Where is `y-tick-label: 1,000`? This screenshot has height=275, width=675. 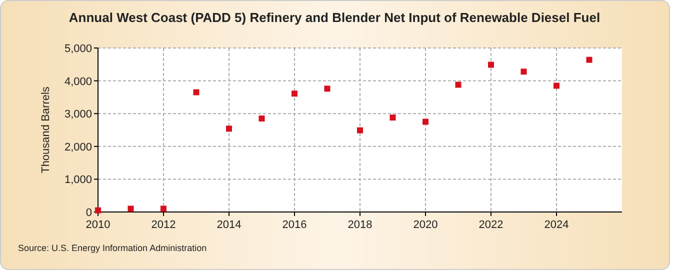 y-tick-label: 1,000 is located at coordinates (78, 180).